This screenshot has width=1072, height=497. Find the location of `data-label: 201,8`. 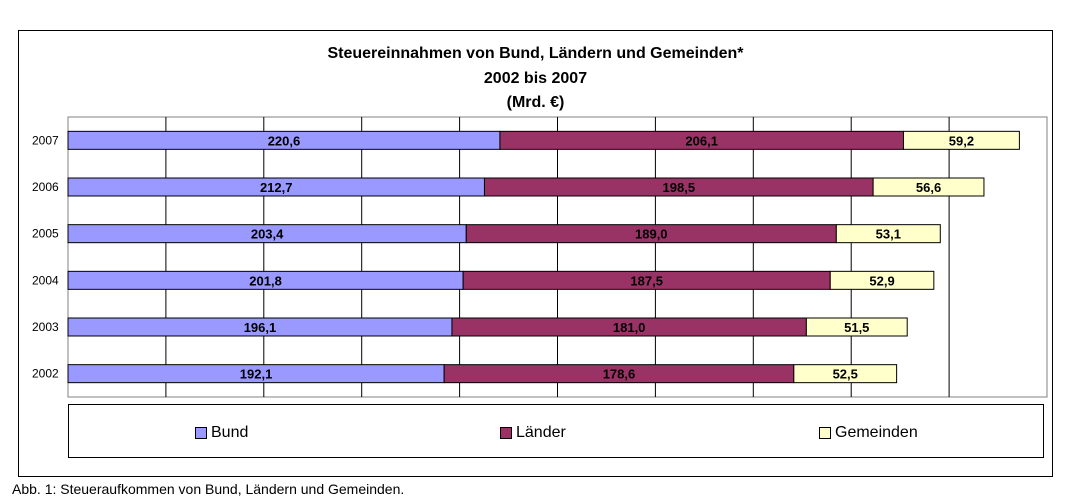

data-label: 201,8 is located at coordinates (265, 280).